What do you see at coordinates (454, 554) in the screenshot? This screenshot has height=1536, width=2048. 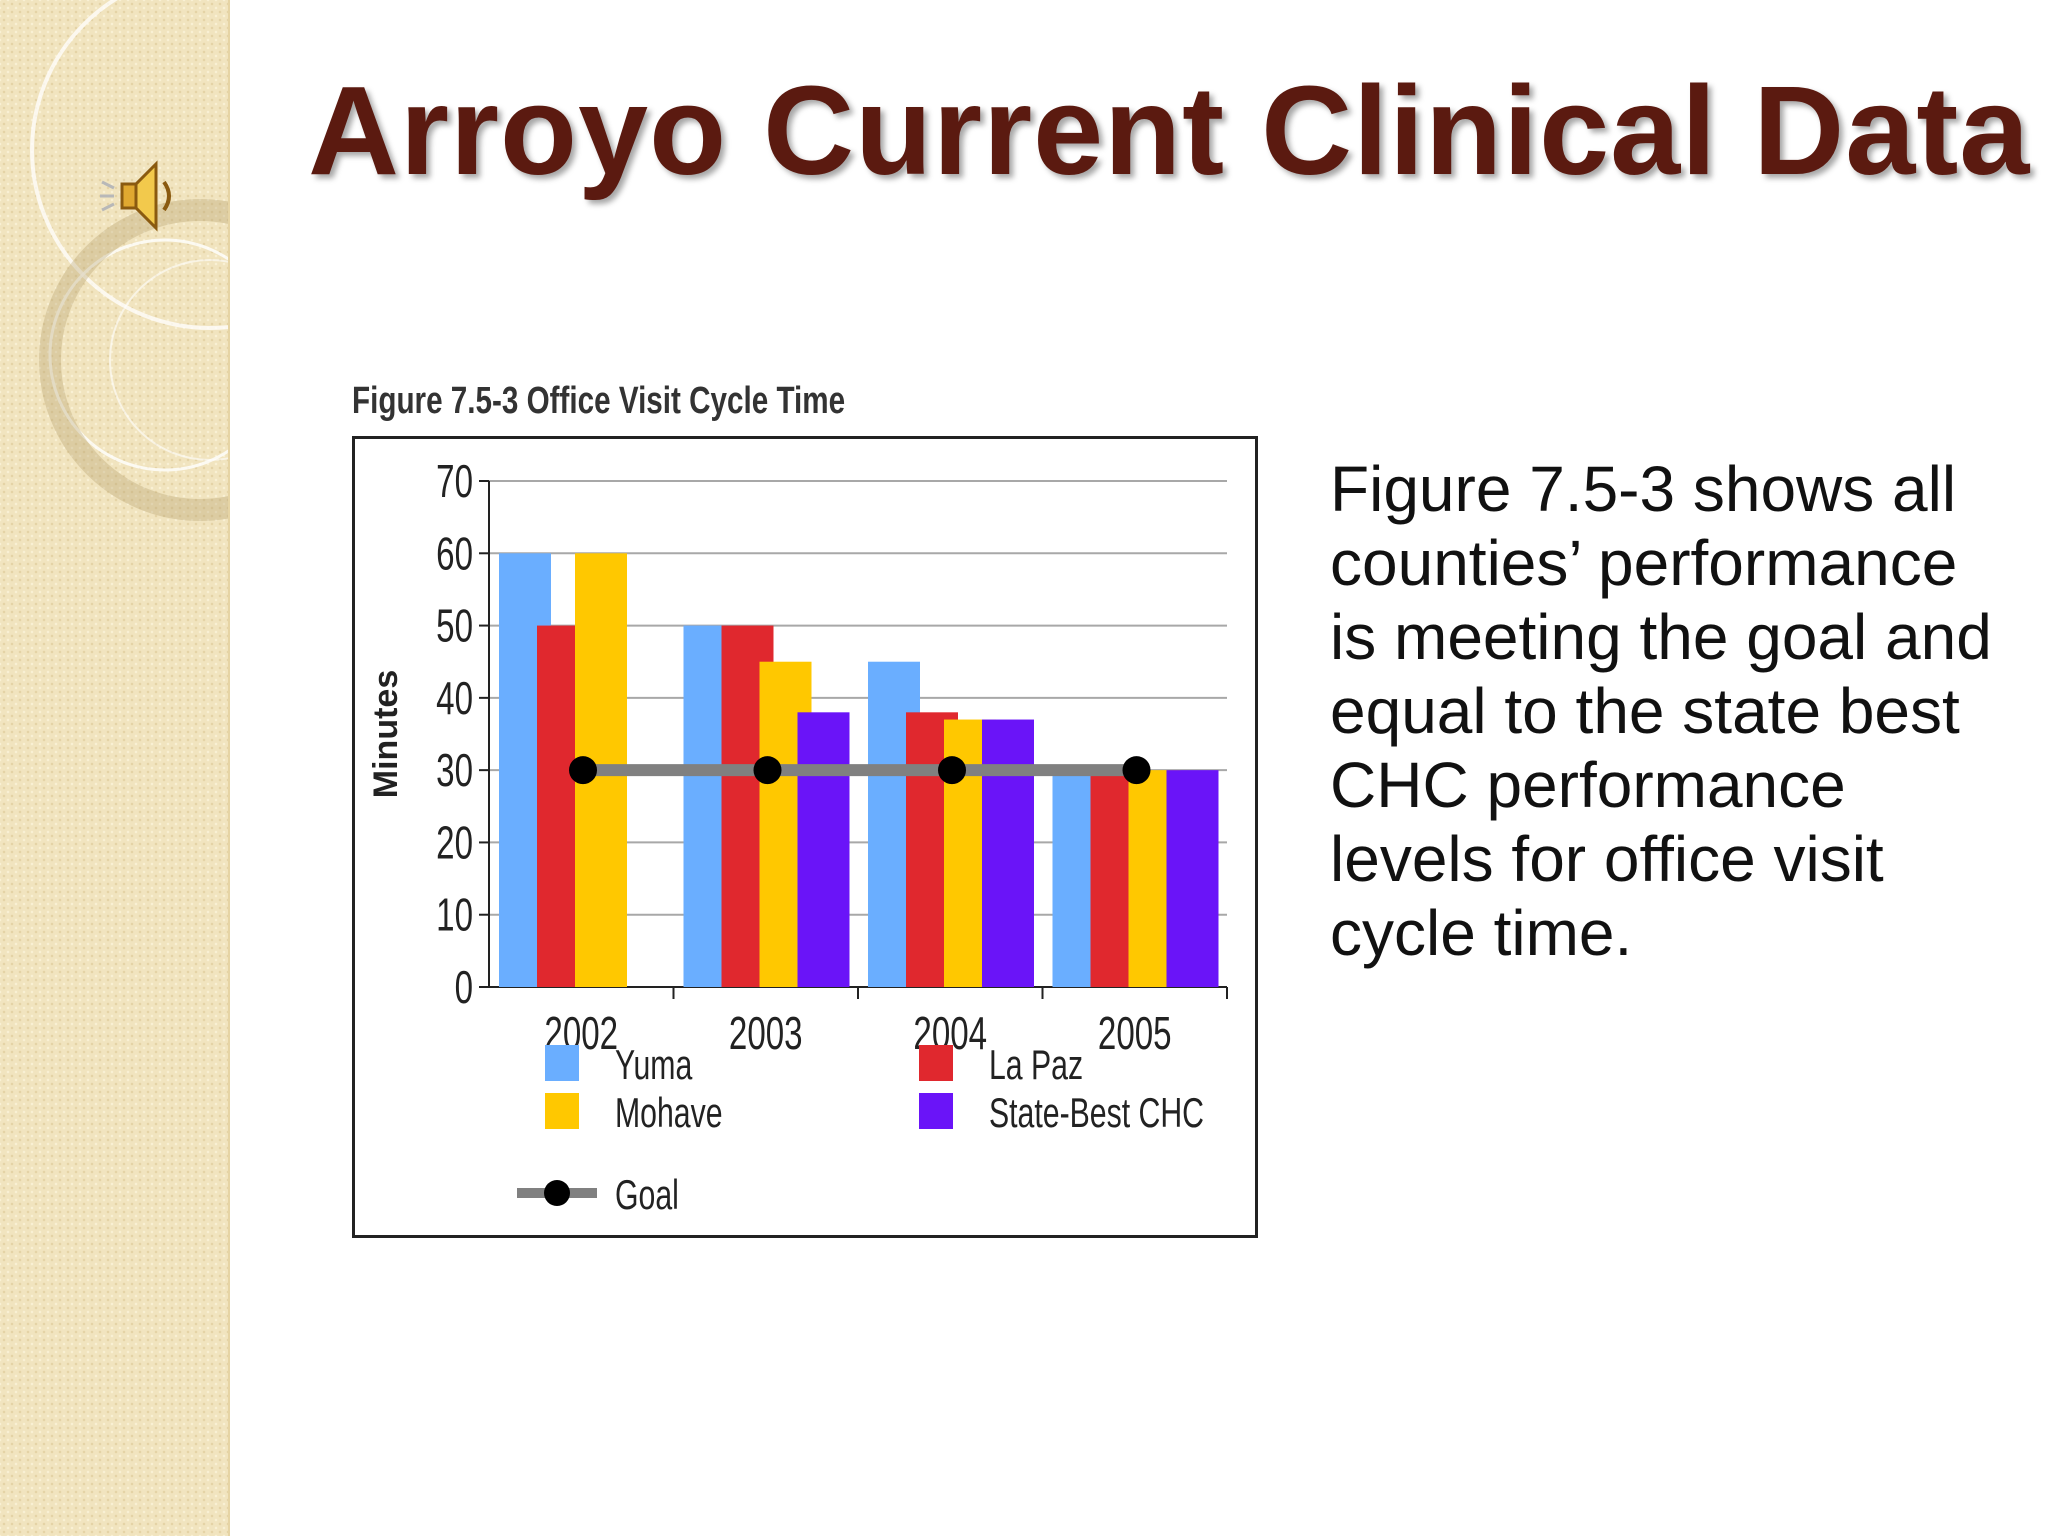 I see `y-tick-label: 60` at bounding box center [454, 554].